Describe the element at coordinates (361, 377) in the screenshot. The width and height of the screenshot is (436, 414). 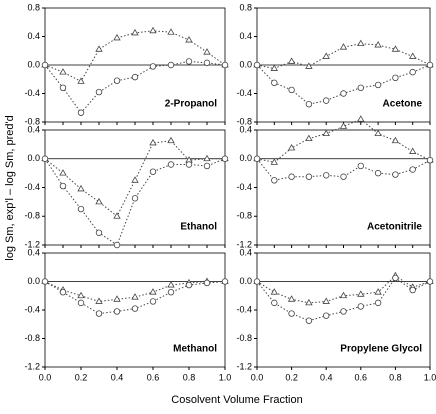
I see `x-tick-label: 0.6` at that location.